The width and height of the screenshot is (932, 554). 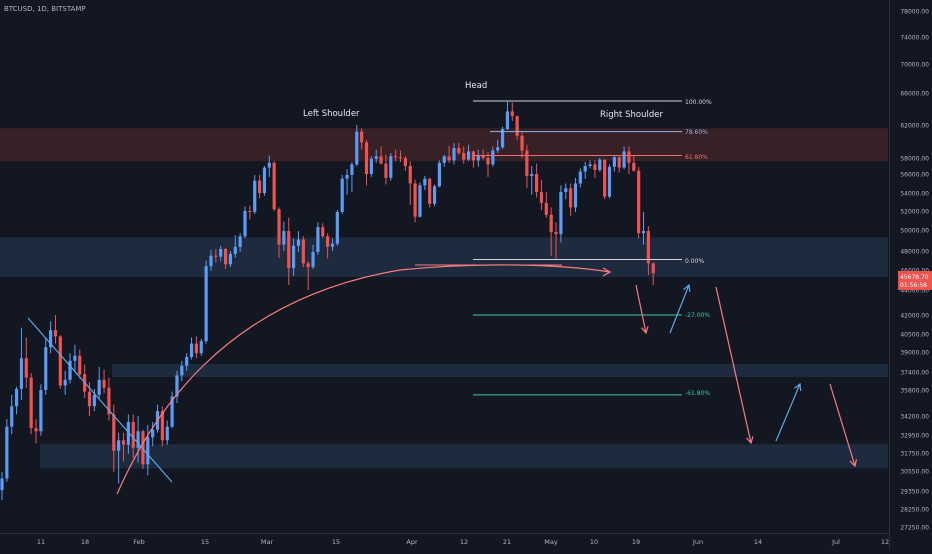 I want to click on projection-arrow-3-head, so click(x=749, y=440).